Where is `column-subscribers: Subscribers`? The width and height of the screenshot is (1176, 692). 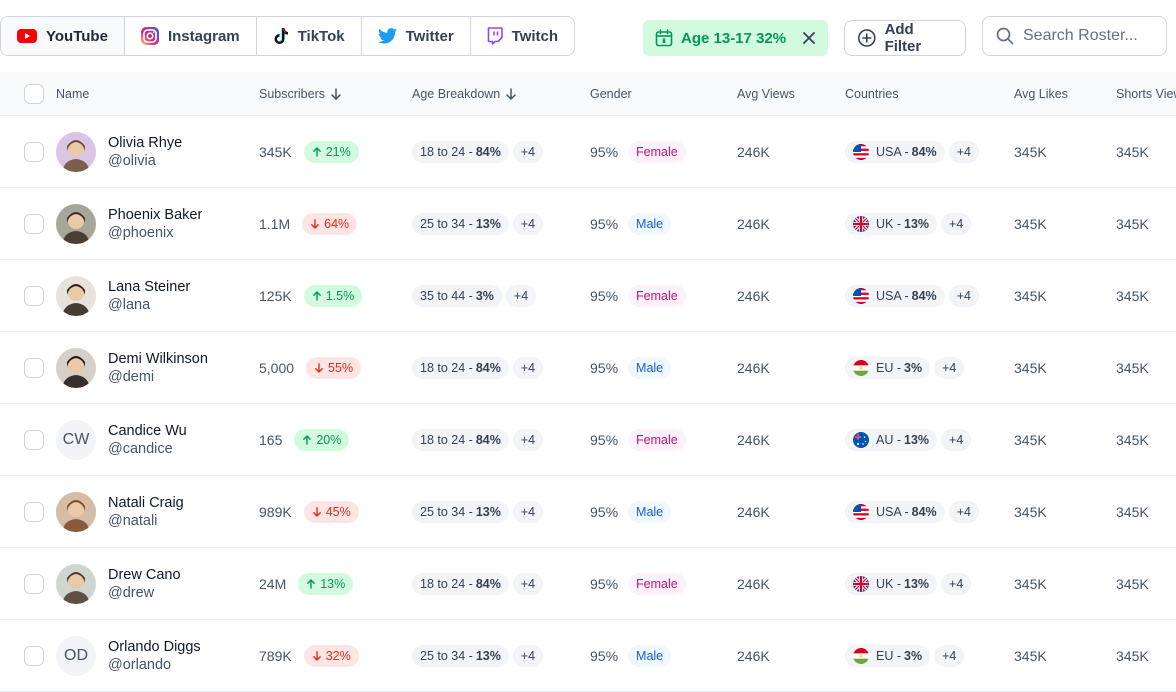 column-subscribers: Subscribers is located at coordinates (301, 94).